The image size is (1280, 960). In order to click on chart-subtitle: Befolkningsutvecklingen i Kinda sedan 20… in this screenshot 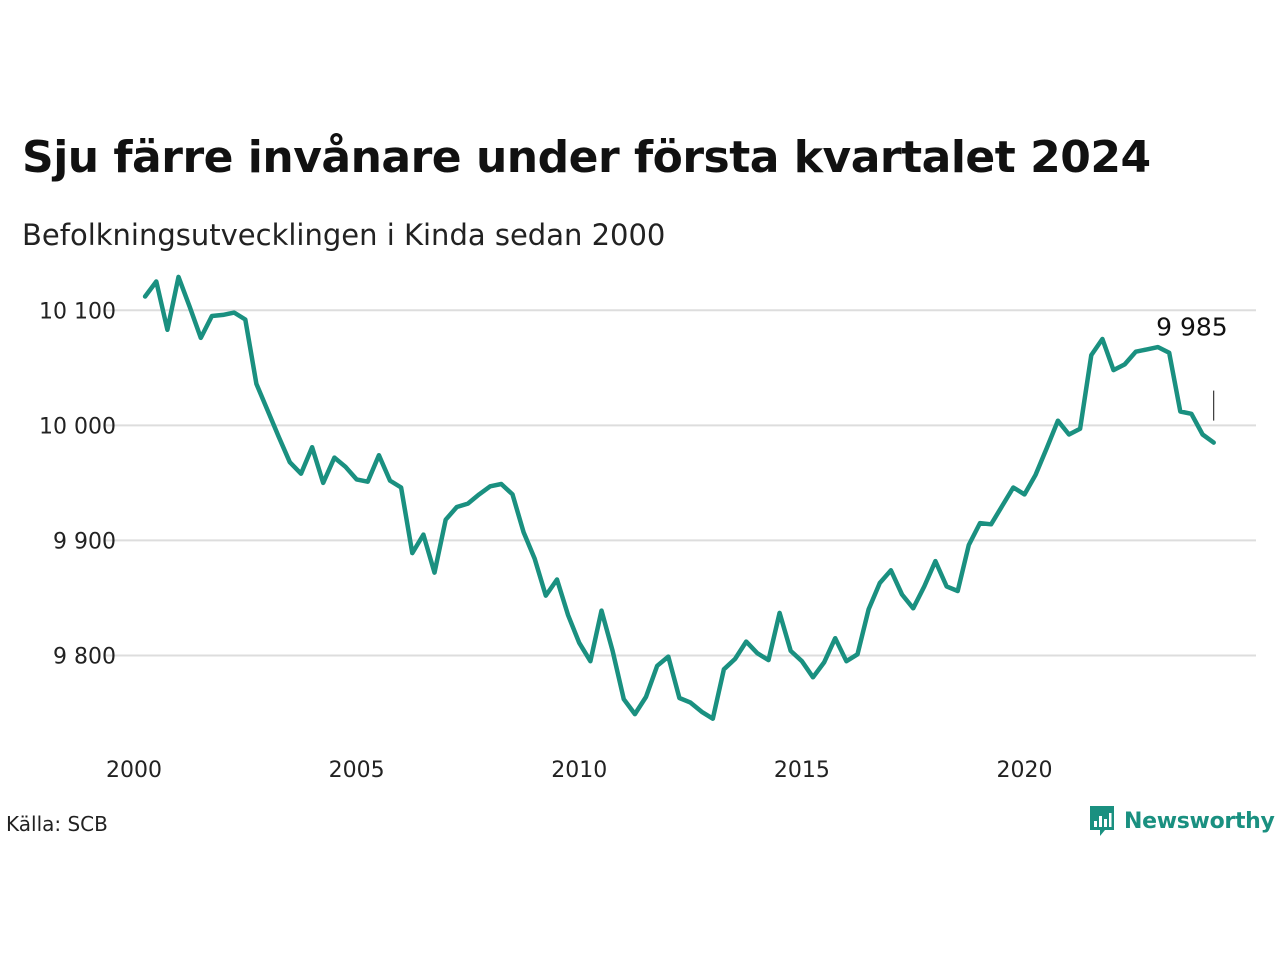, I will do `click(344, 235)`.